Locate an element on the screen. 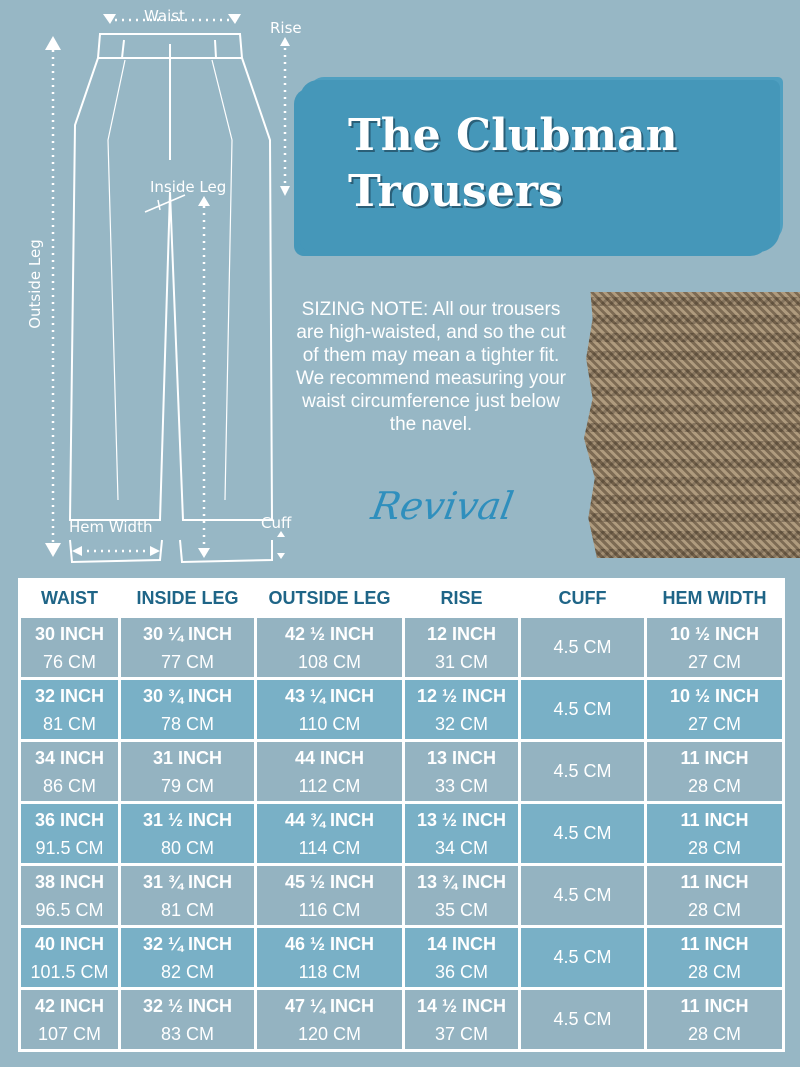  cm-value: 31 CM is located at coordinates (461, 661).